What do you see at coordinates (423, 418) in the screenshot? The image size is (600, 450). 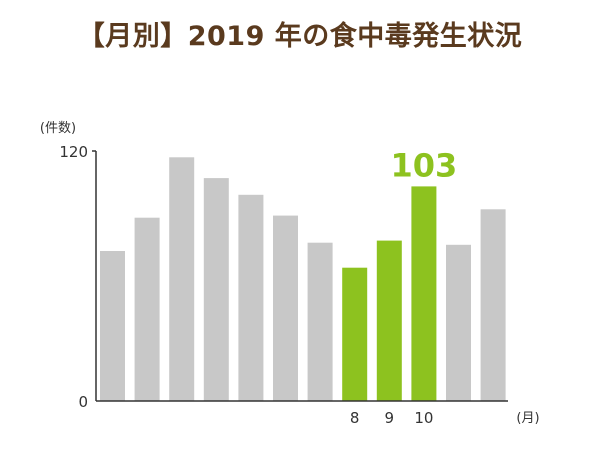 I see `x-tick-label-month-10: 10` at bounding box center [423, 418].